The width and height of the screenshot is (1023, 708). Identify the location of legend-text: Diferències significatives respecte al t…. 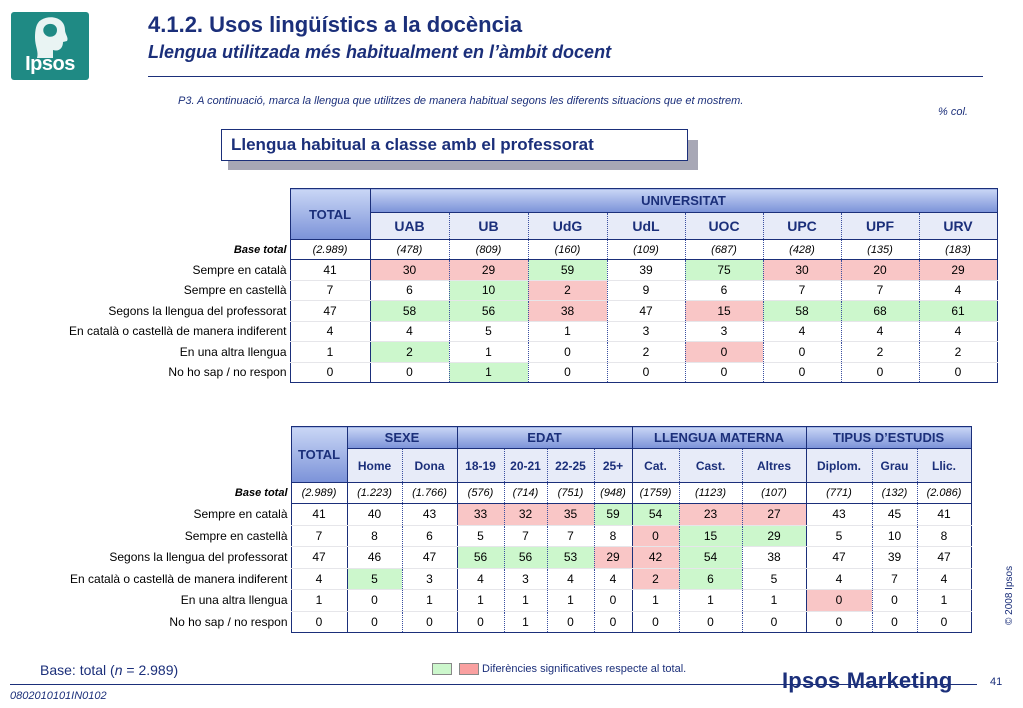
(584, 669).